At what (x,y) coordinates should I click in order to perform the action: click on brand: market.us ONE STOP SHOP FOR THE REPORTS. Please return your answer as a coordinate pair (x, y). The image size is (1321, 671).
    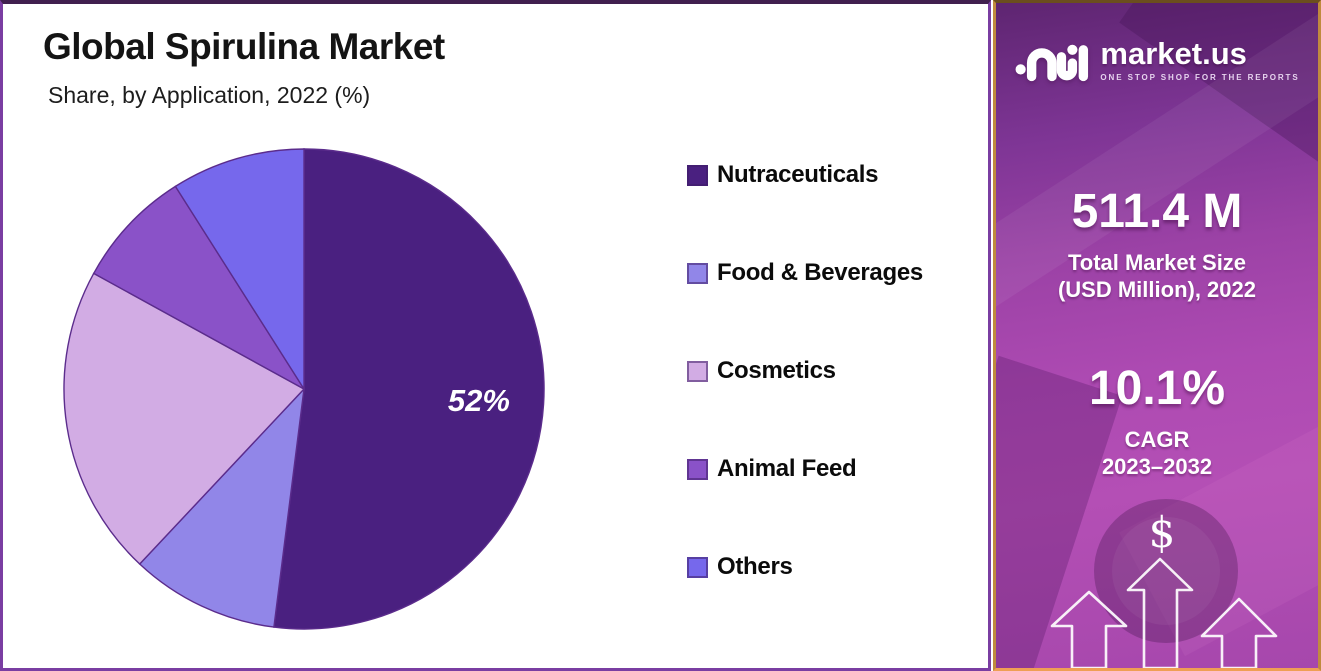
    Looking at the image, I should click on (1157, 60).